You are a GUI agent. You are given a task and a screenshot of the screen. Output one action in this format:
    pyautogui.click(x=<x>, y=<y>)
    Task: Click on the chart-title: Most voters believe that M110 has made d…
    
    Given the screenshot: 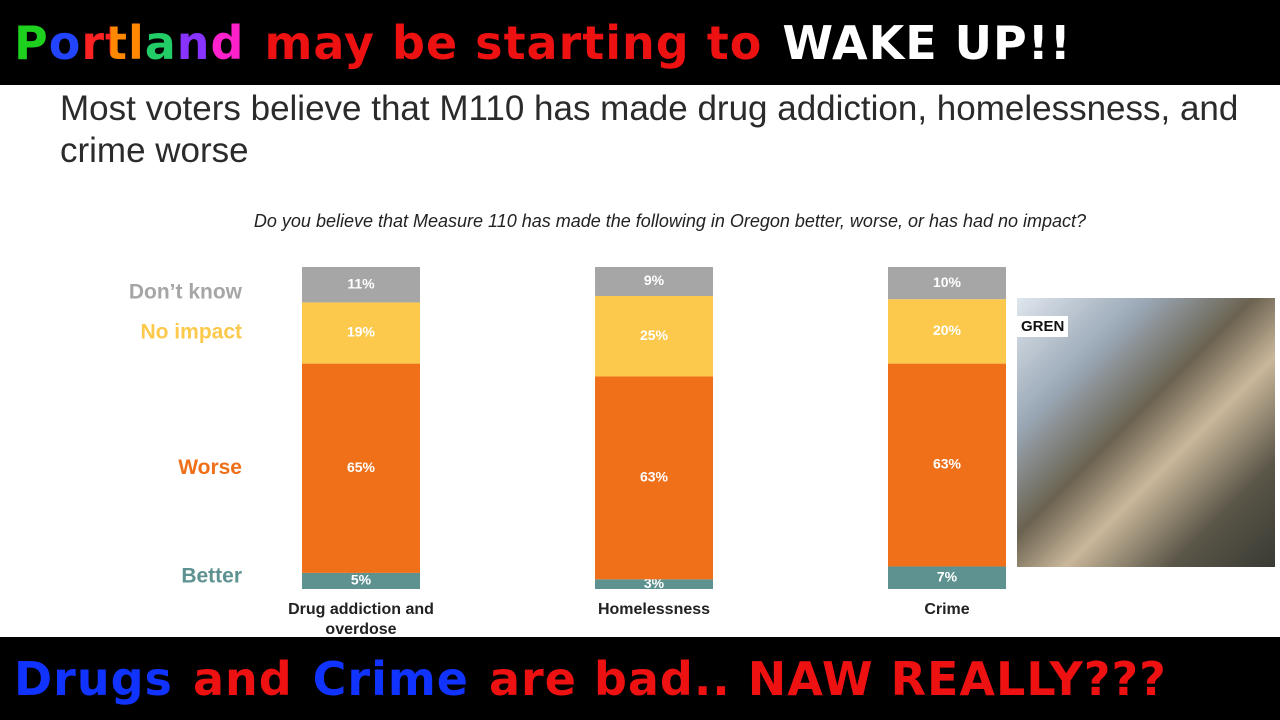 What is the action you would take?
    pyautogui.click(x=649, y=129)
    